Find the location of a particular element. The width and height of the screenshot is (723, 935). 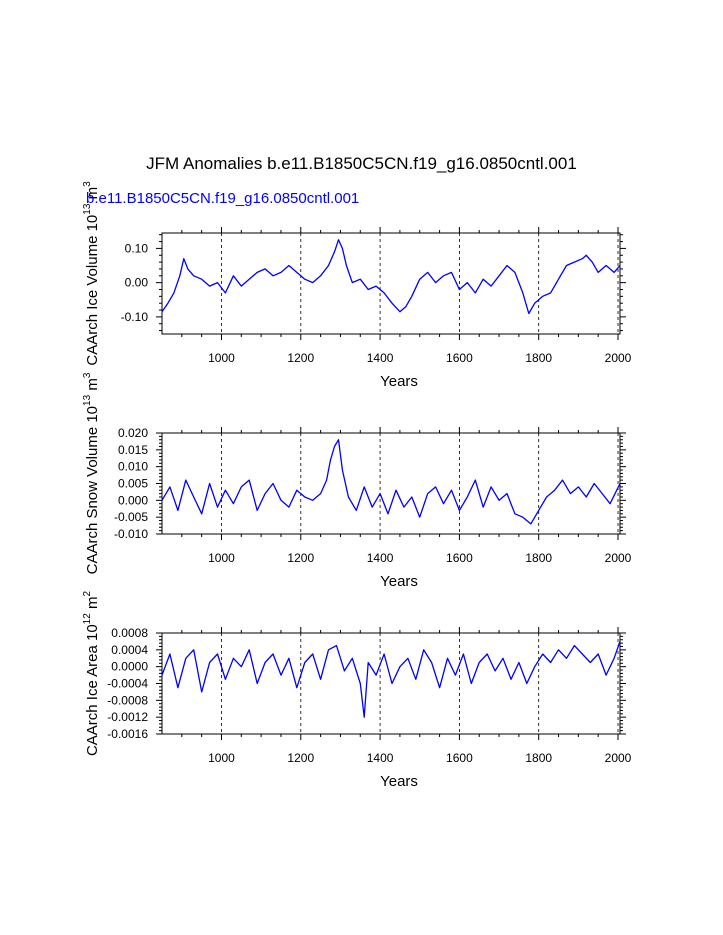

y-axis-label-unit-exponent: 2 is located at coordinates (87, 594).